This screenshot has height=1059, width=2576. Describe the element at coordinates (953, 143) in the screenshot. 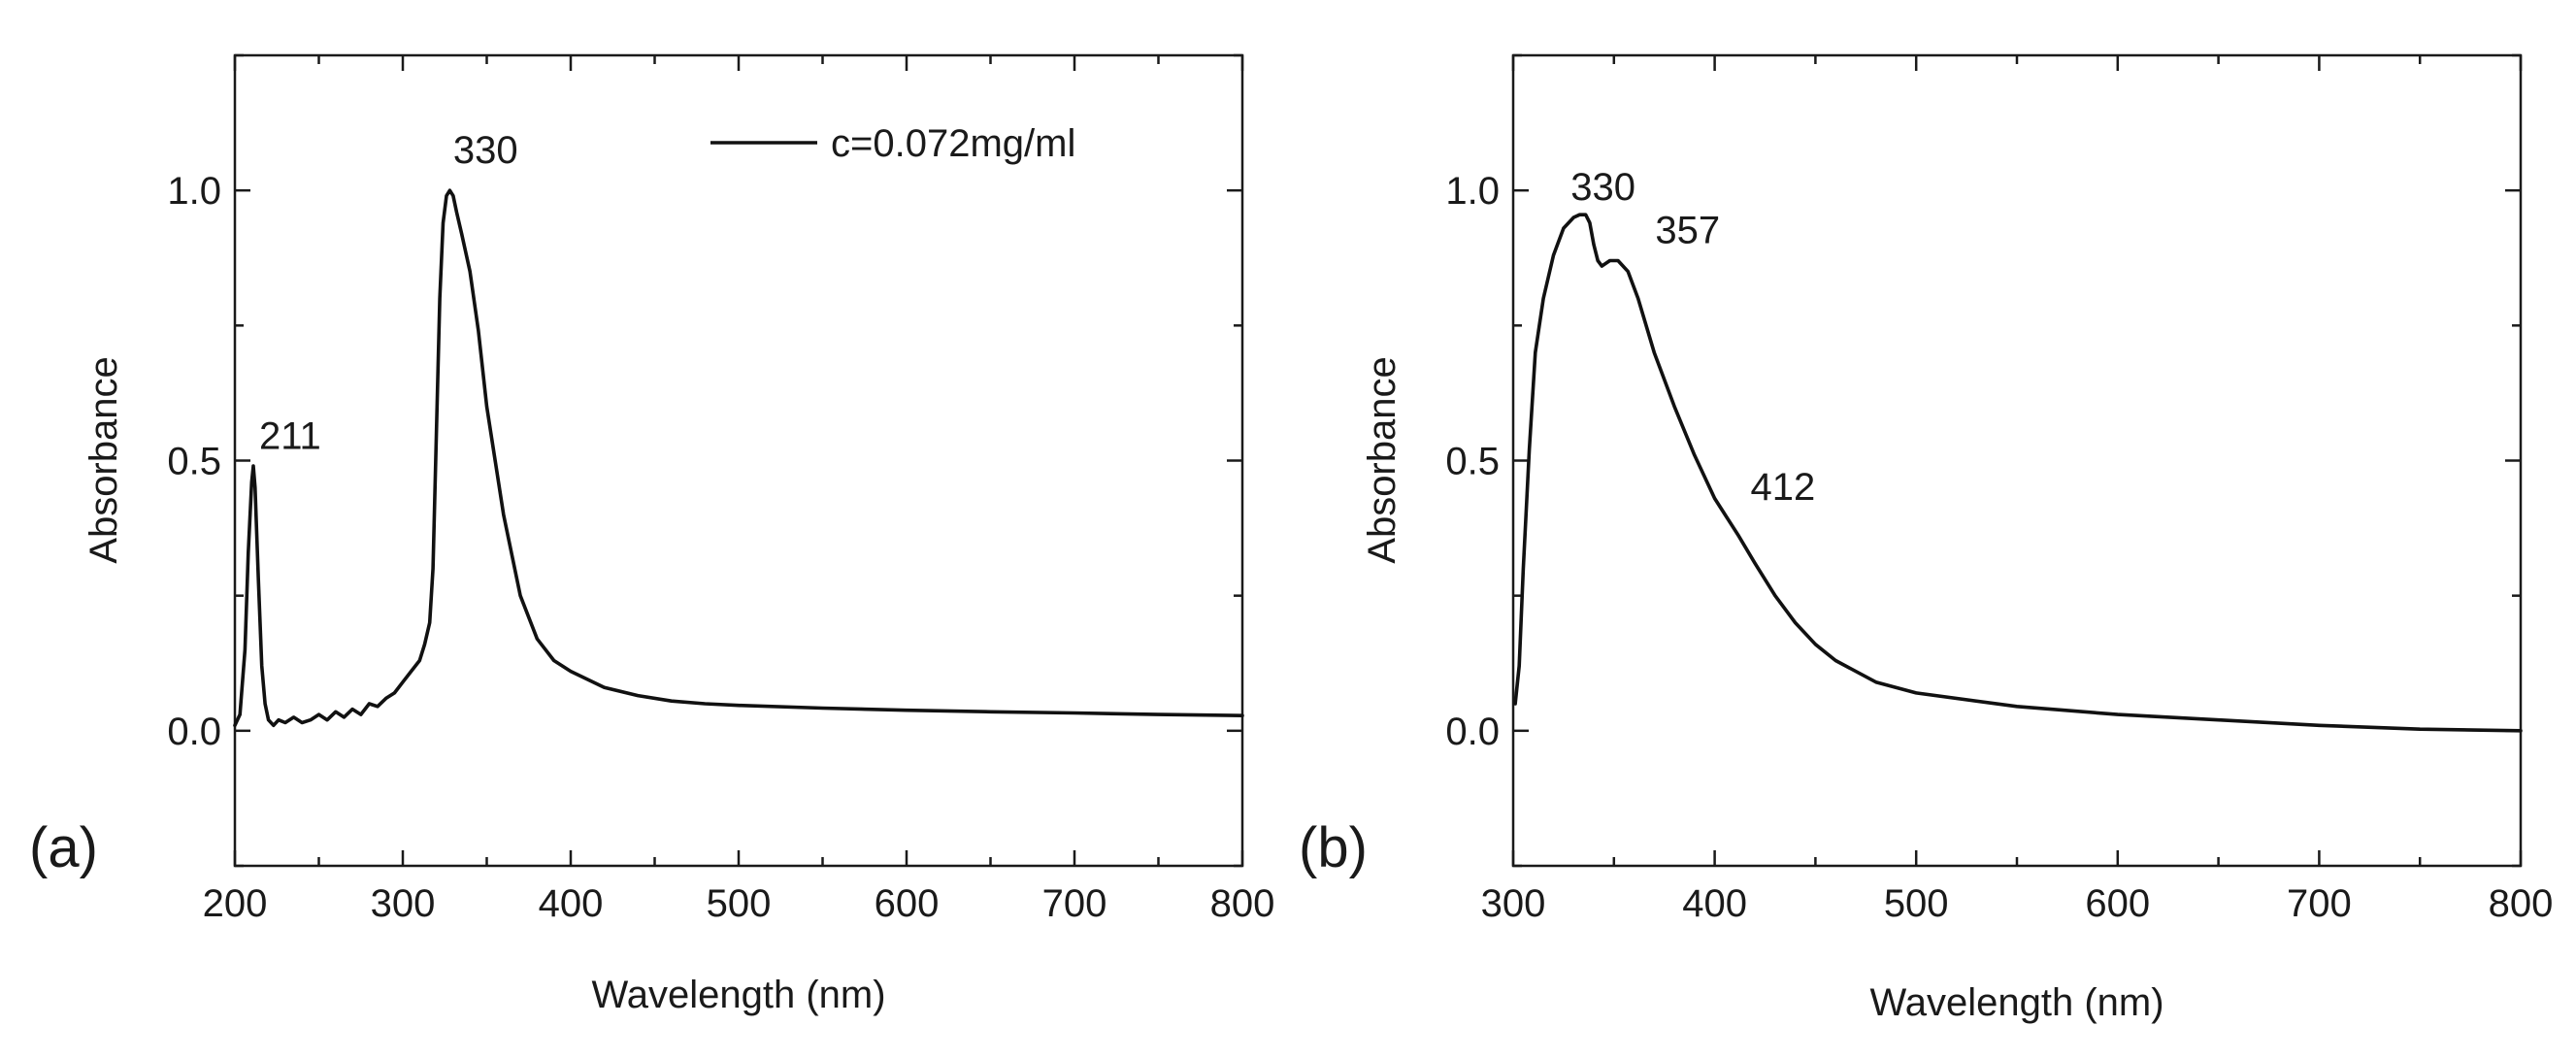

I see `legend-label: c=0.072mg/ml` at that location.